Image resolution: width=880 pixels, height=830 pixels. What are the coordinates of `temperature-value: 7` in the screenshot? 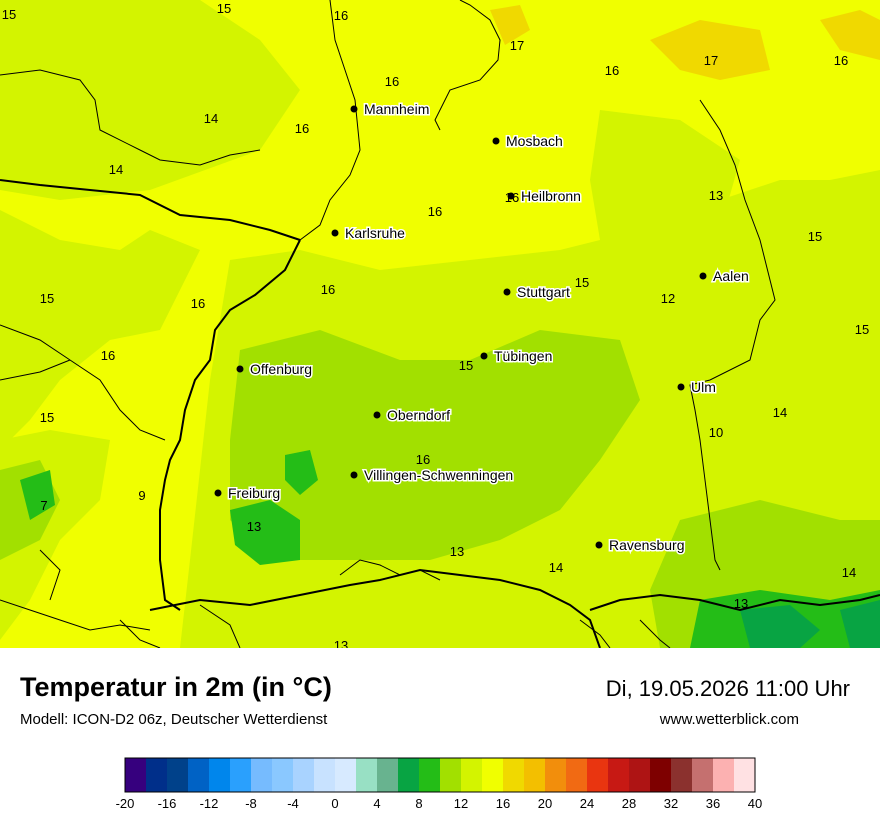 It's located at (43, 505).